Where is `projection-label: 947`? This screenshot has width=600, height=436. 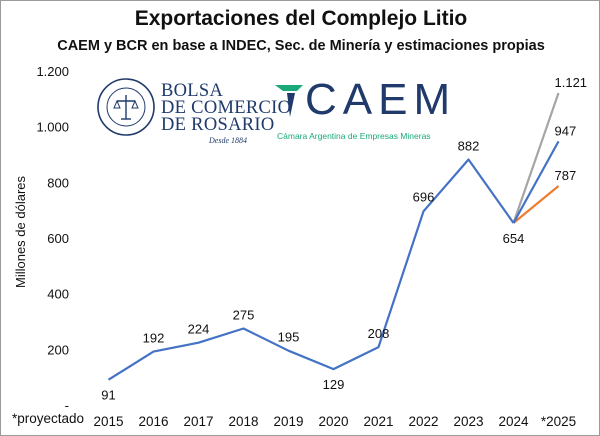 projection-label: 947 is located at coordinates (566, 130).